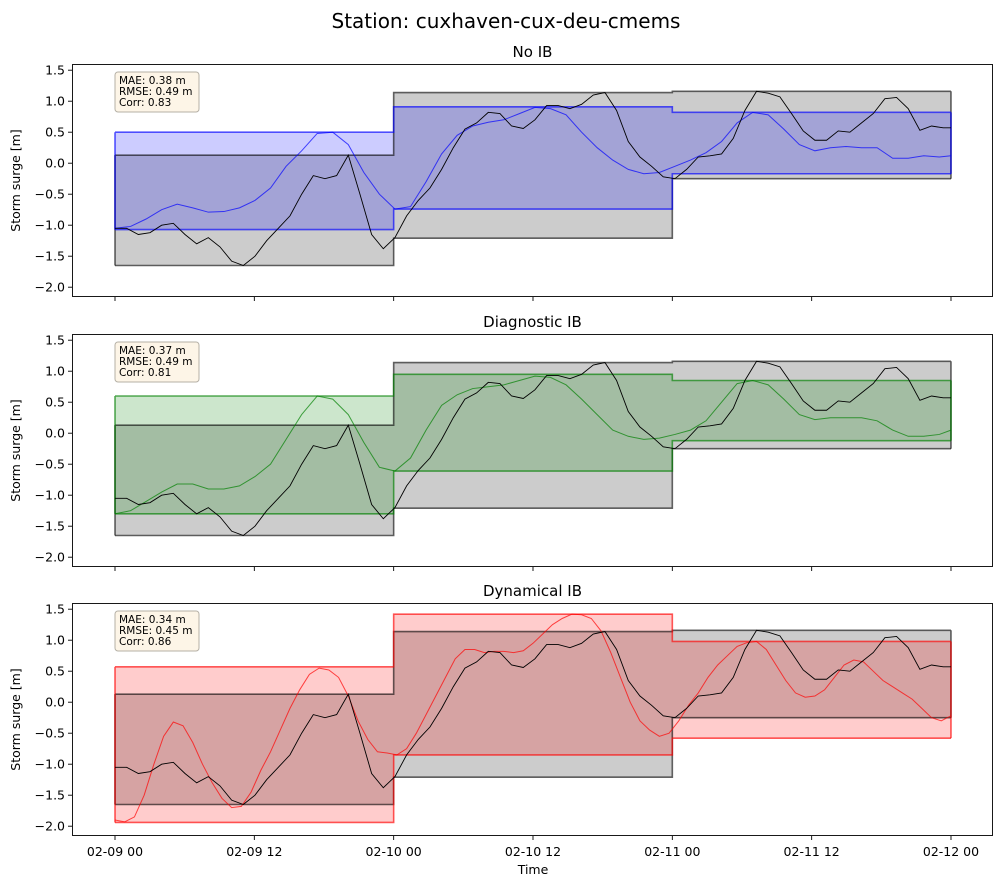  I want to click on x-tick-label: 02-11 00, so click(672, 851).